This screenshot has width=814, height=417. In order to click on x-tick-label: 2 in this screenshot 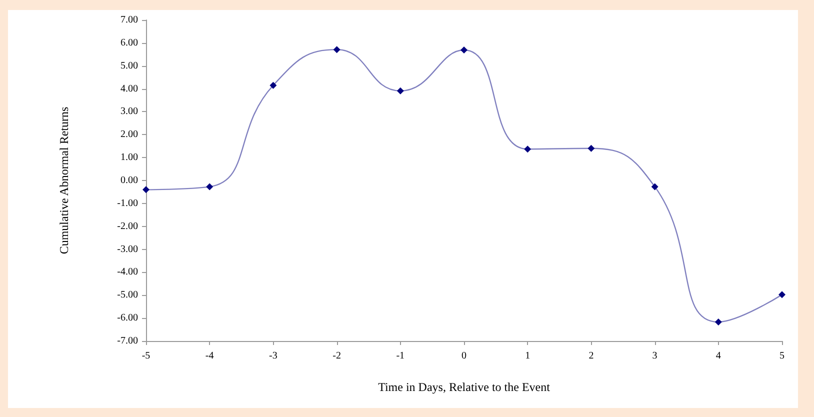, I will do `click(591, 356)`.